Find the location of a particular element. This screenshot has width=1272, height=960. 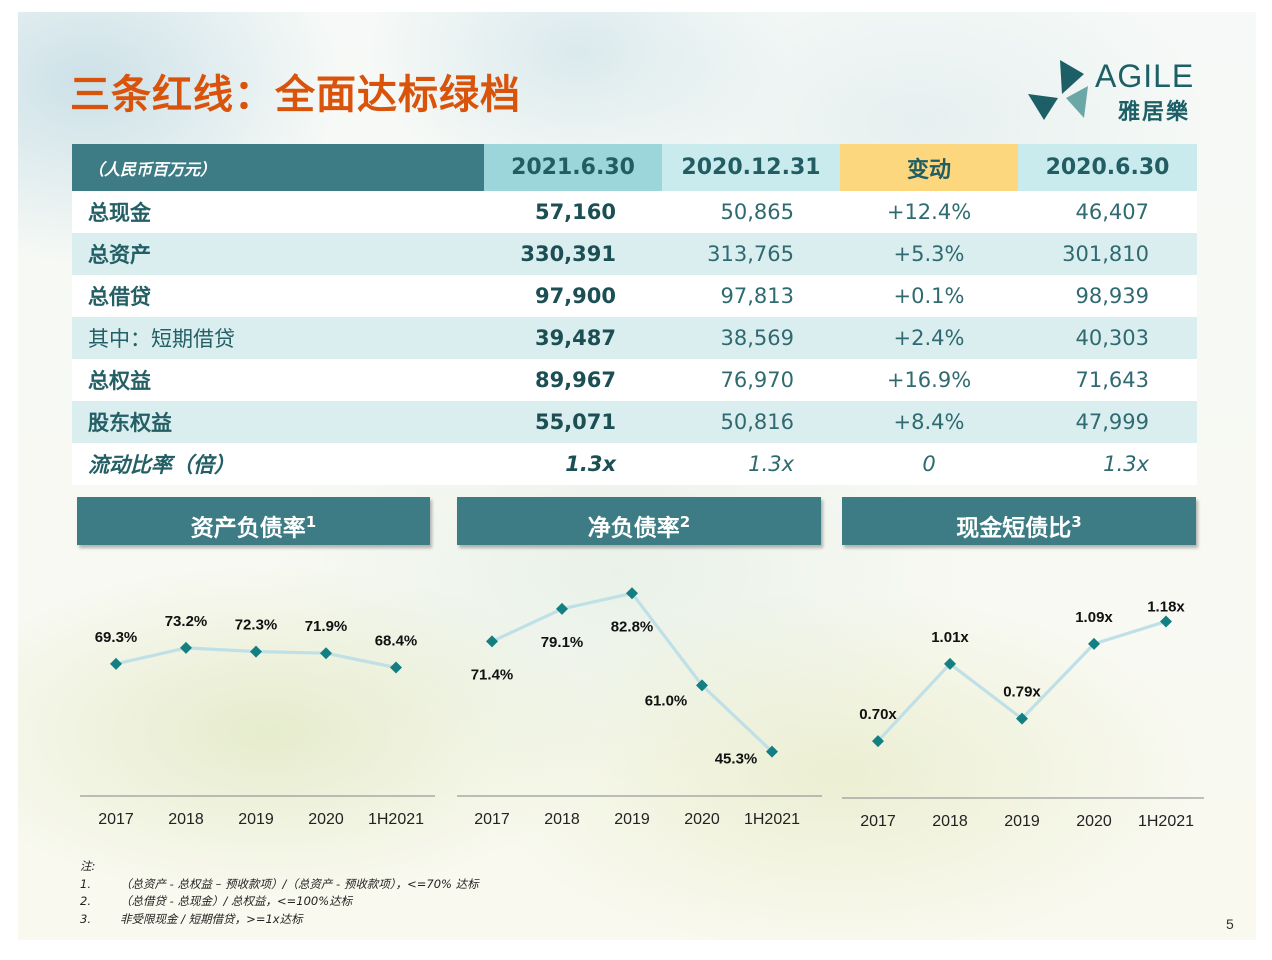

data-label: 69.3% is located at coordinates (116, 637).